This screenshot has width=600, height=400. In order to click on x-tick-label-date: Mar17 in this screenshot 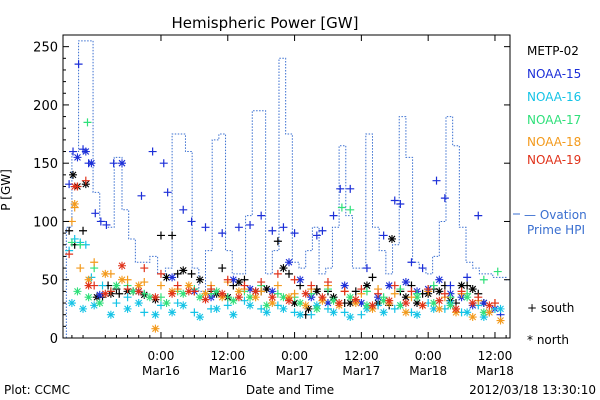, I will do `click(361, 371)`.